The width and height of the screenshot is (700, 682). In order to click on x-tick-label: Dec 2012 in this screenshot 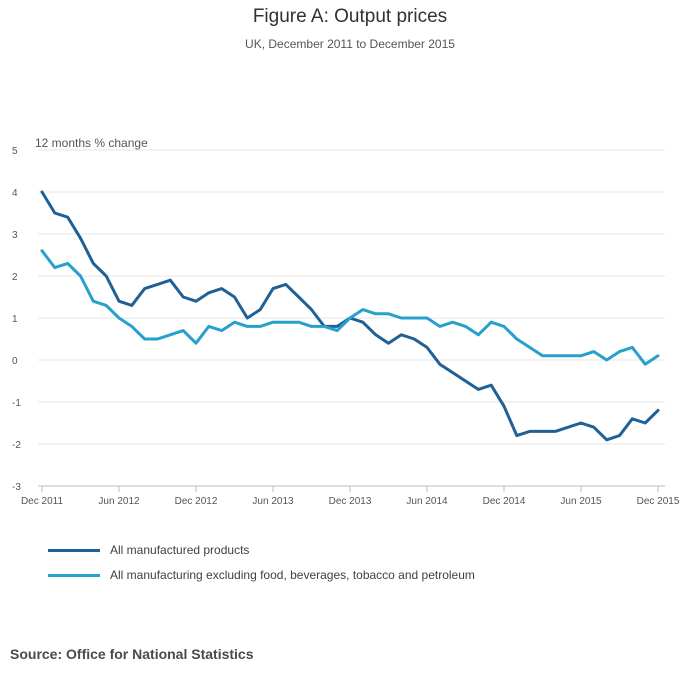, I will do `click(196, 501)`.